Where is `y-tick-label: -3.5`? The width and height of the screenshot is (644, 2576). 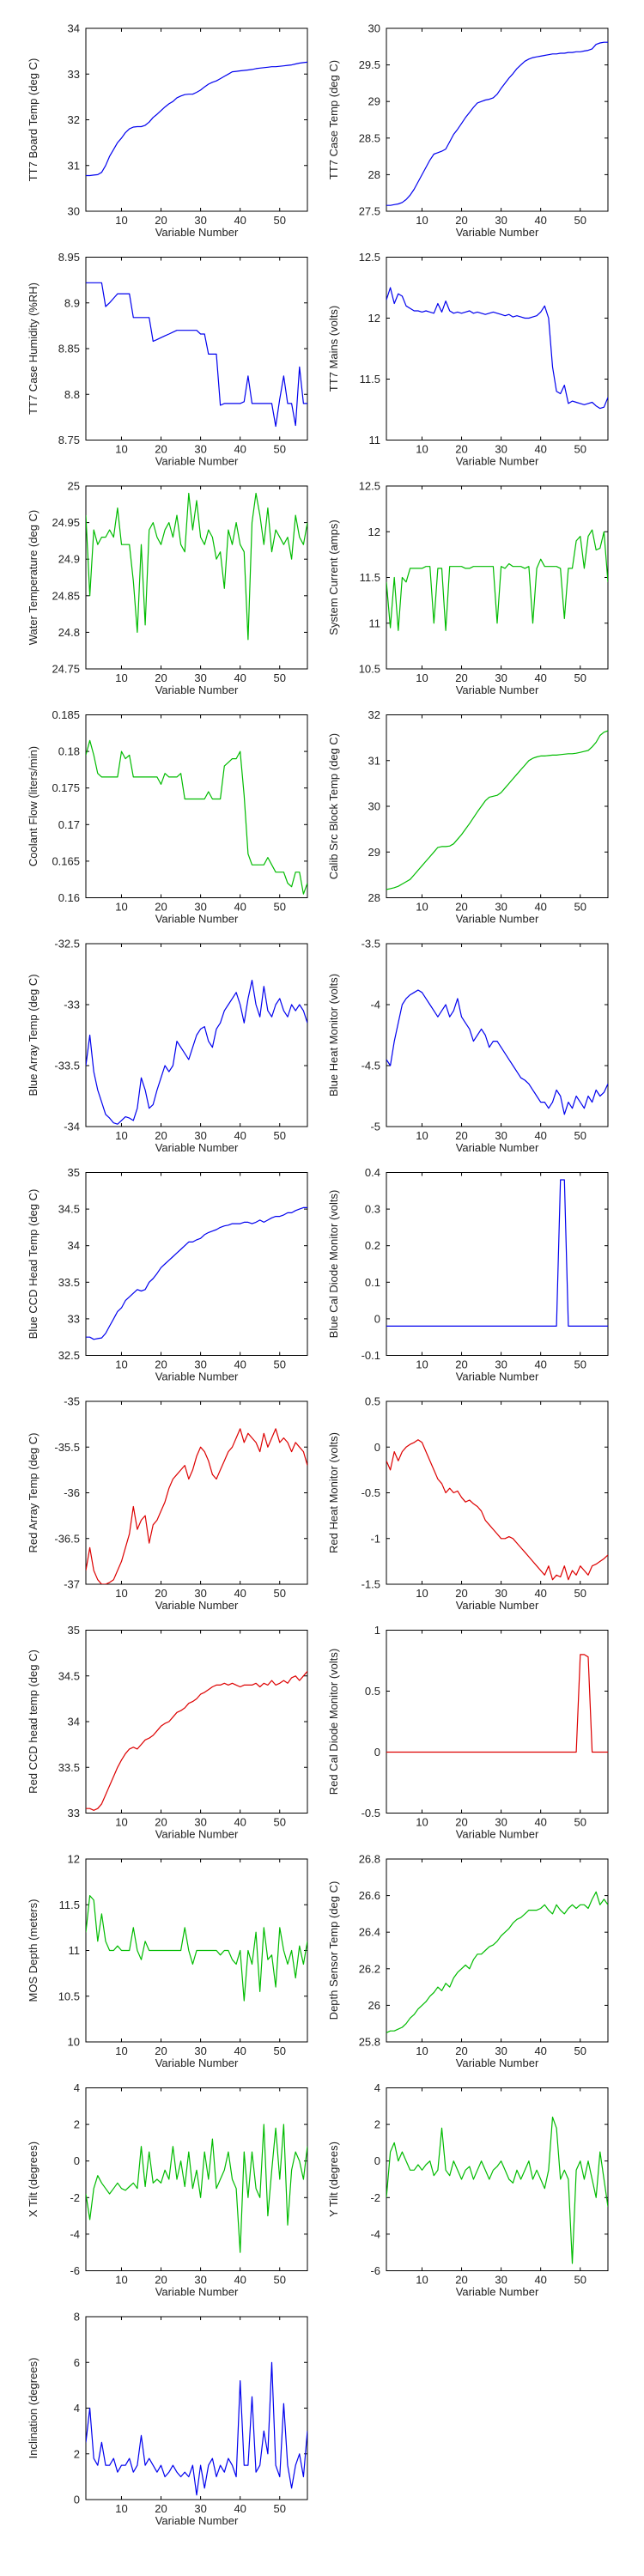 y-tick-label: -3.5 is located at coordinates (370, 944).